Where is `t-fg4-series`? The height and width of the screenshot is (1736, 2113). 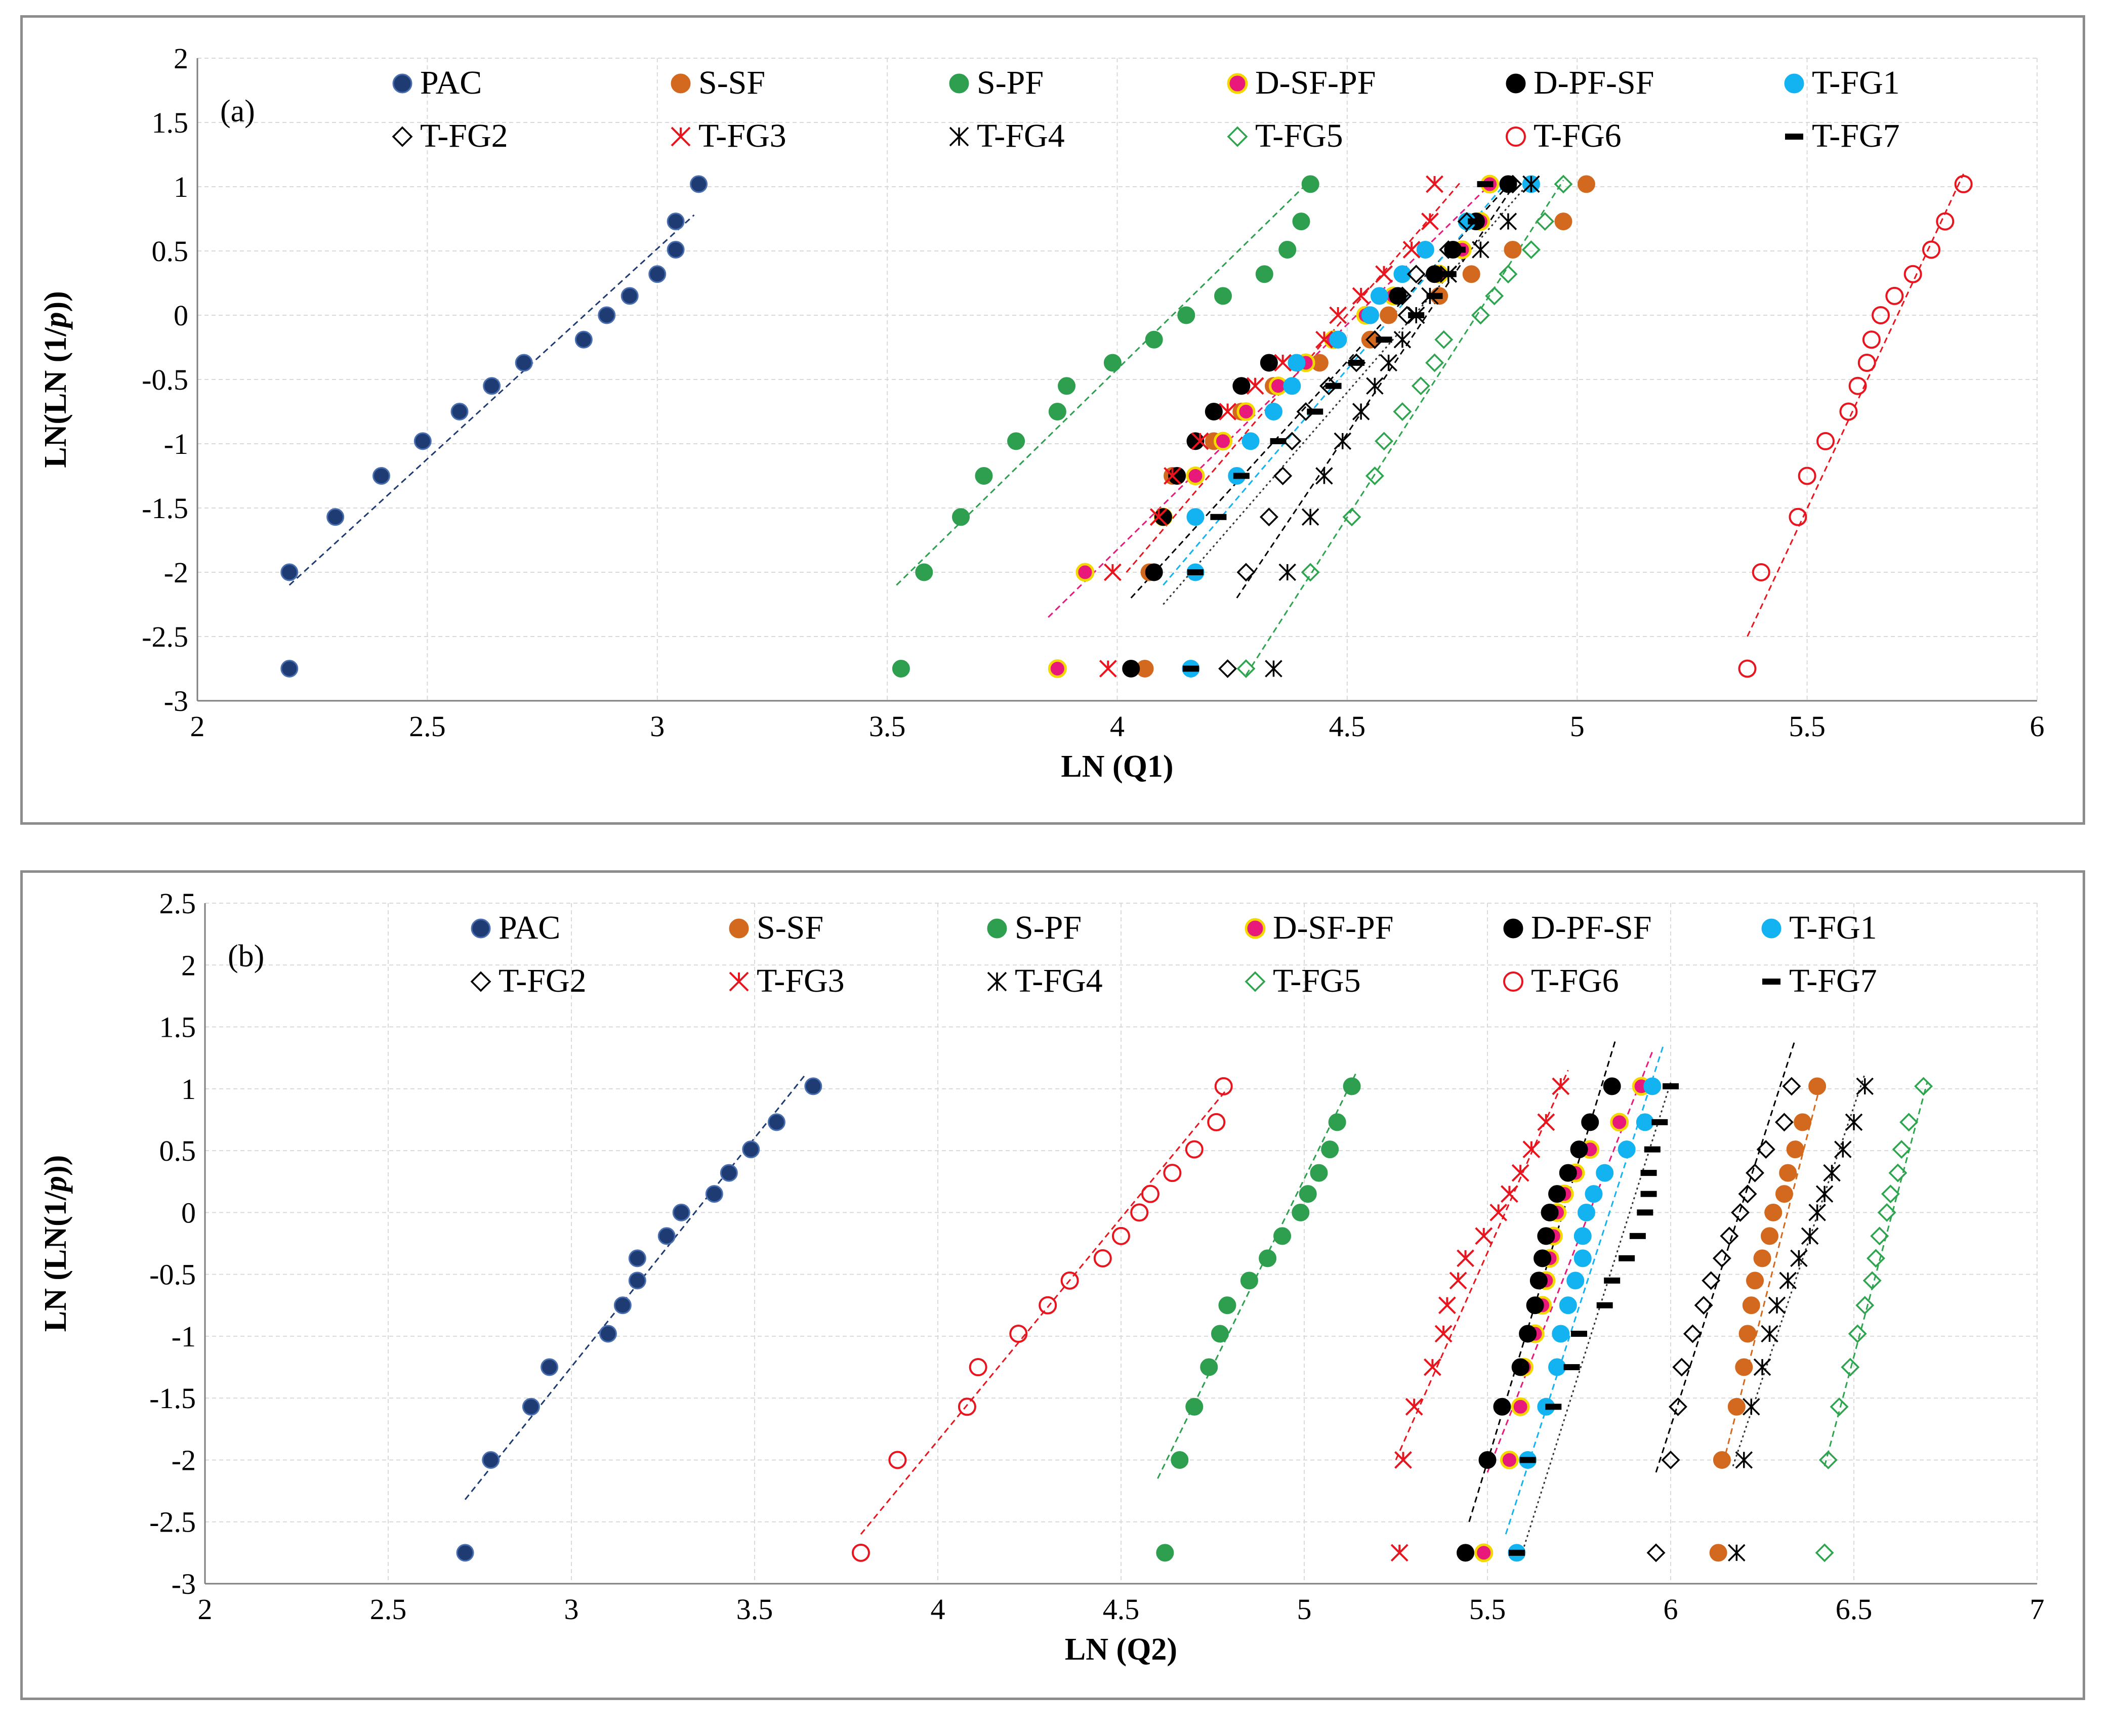 t-fg4-series is located at coordinates (1801, 1319).